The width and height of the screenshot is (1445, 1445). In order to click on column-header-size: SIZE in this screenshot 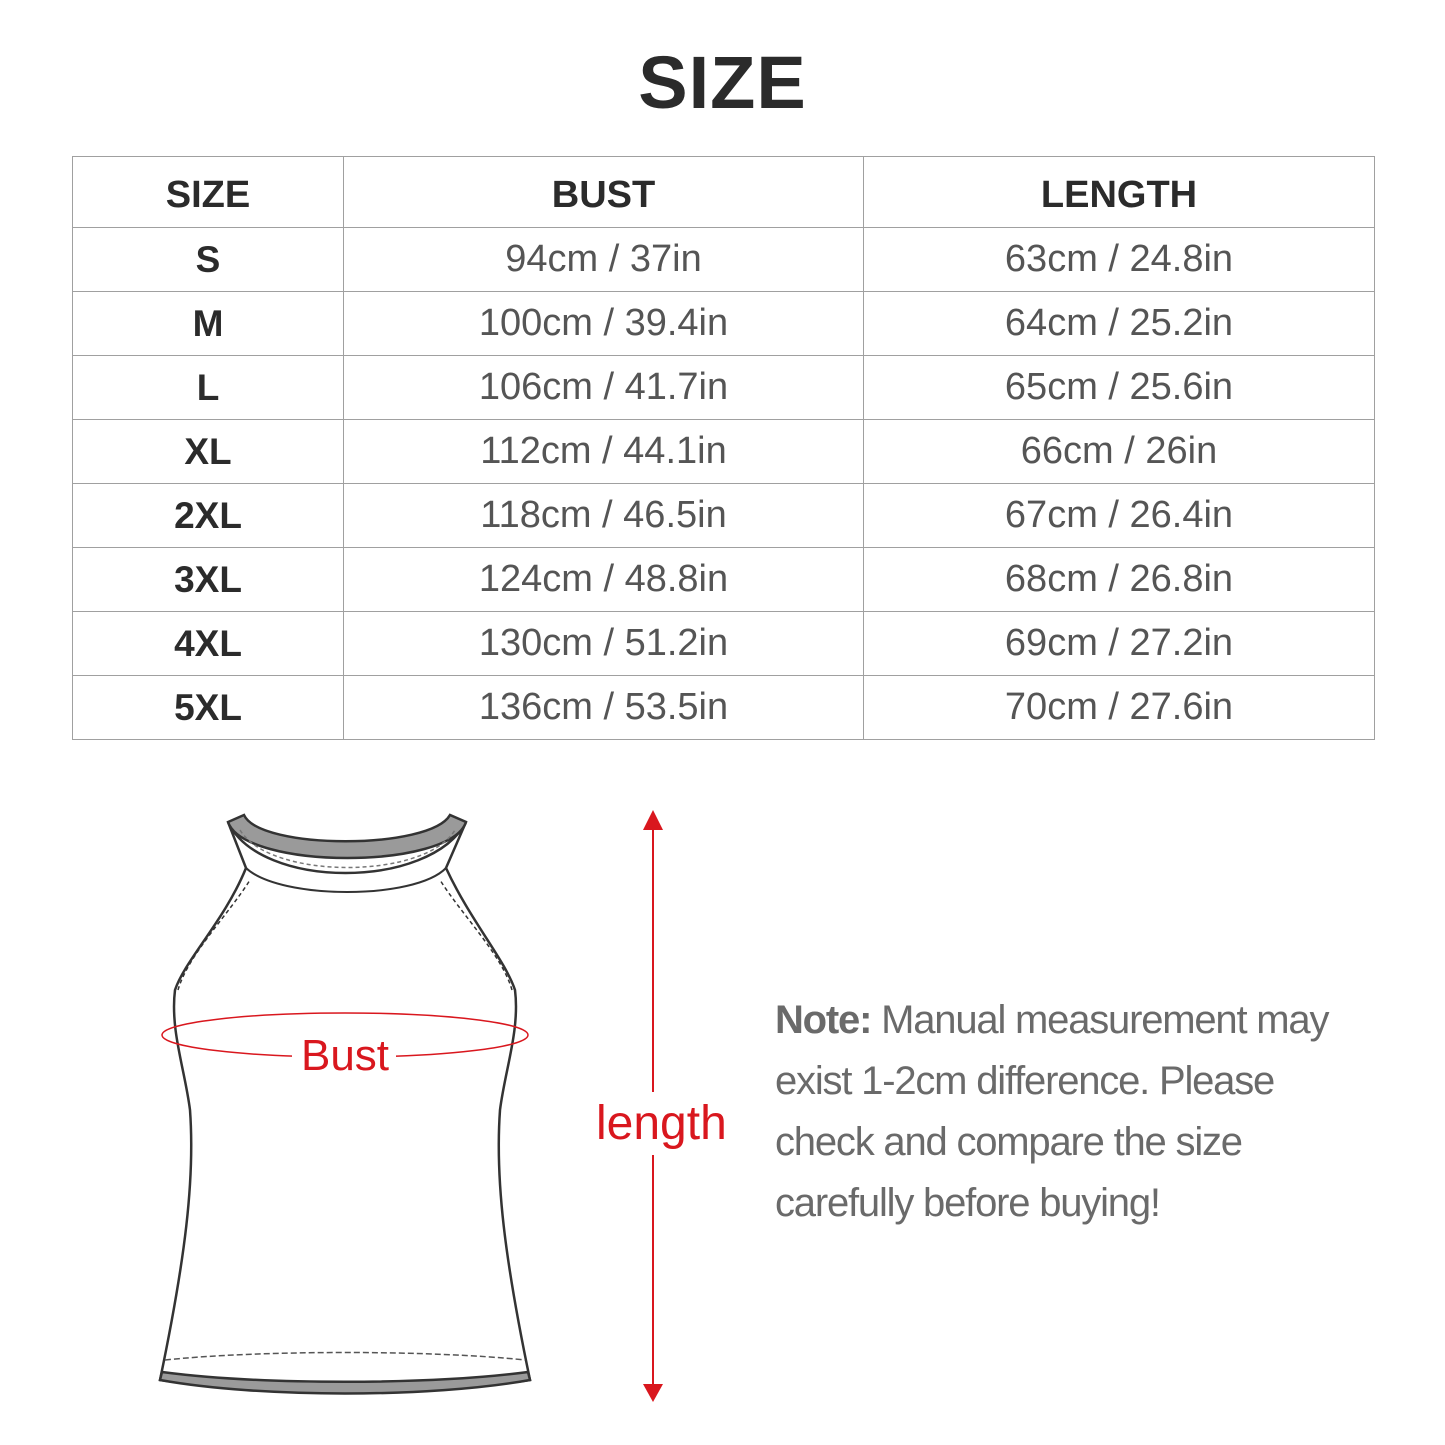, I will do `click(208, 192)`.